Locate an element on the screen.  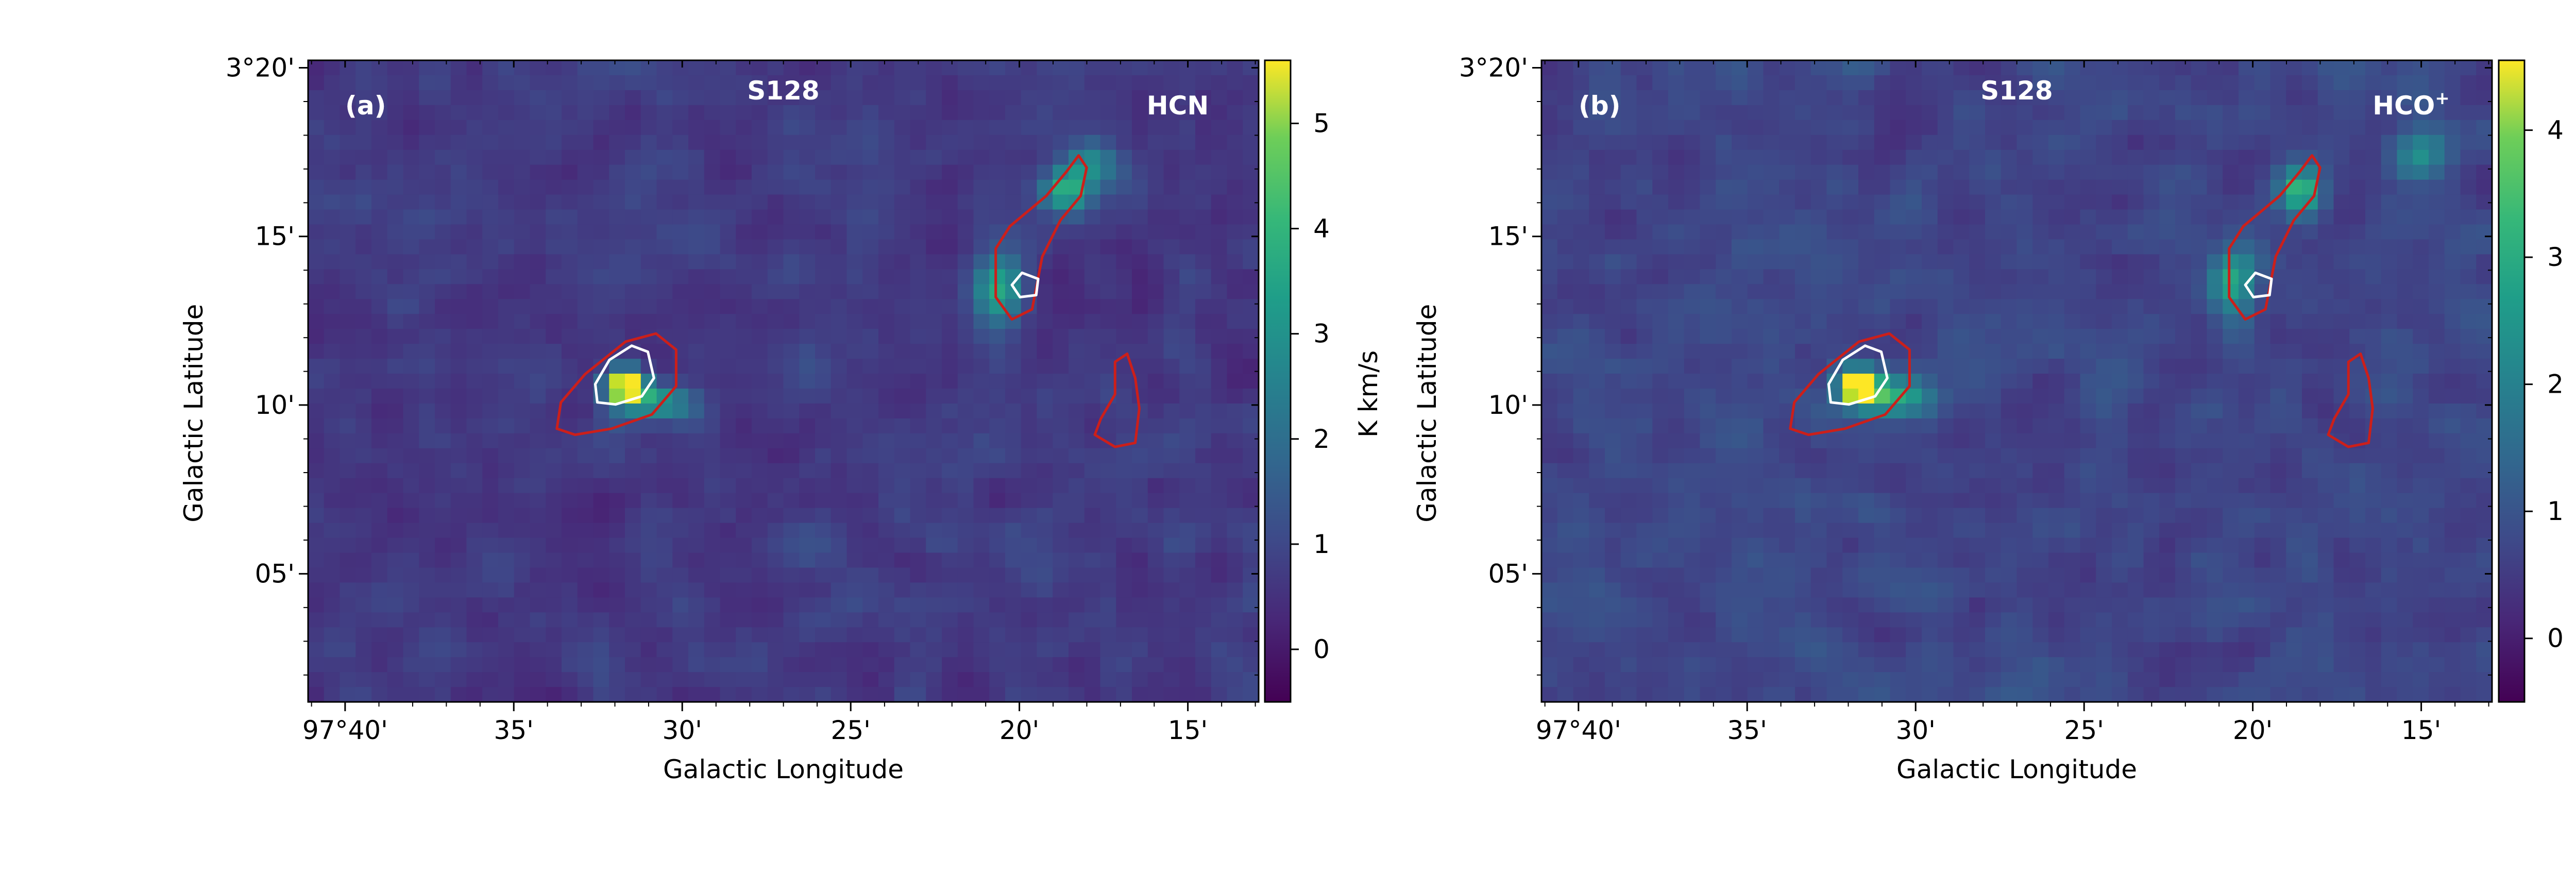
source-label: S128 is located at coordinates (783, 91).